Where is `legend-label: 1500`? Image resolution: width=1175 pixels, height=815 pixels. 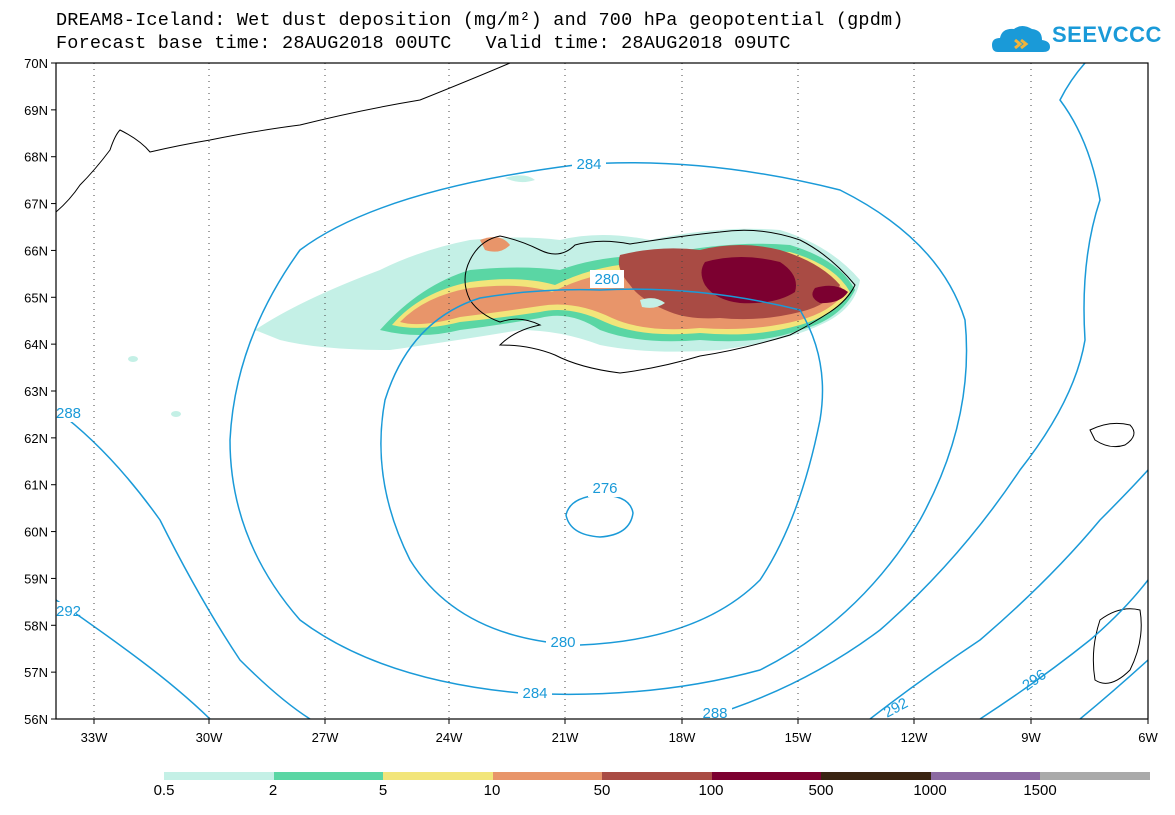 legend-label: 1500 is located at coordinates (1040, 790).